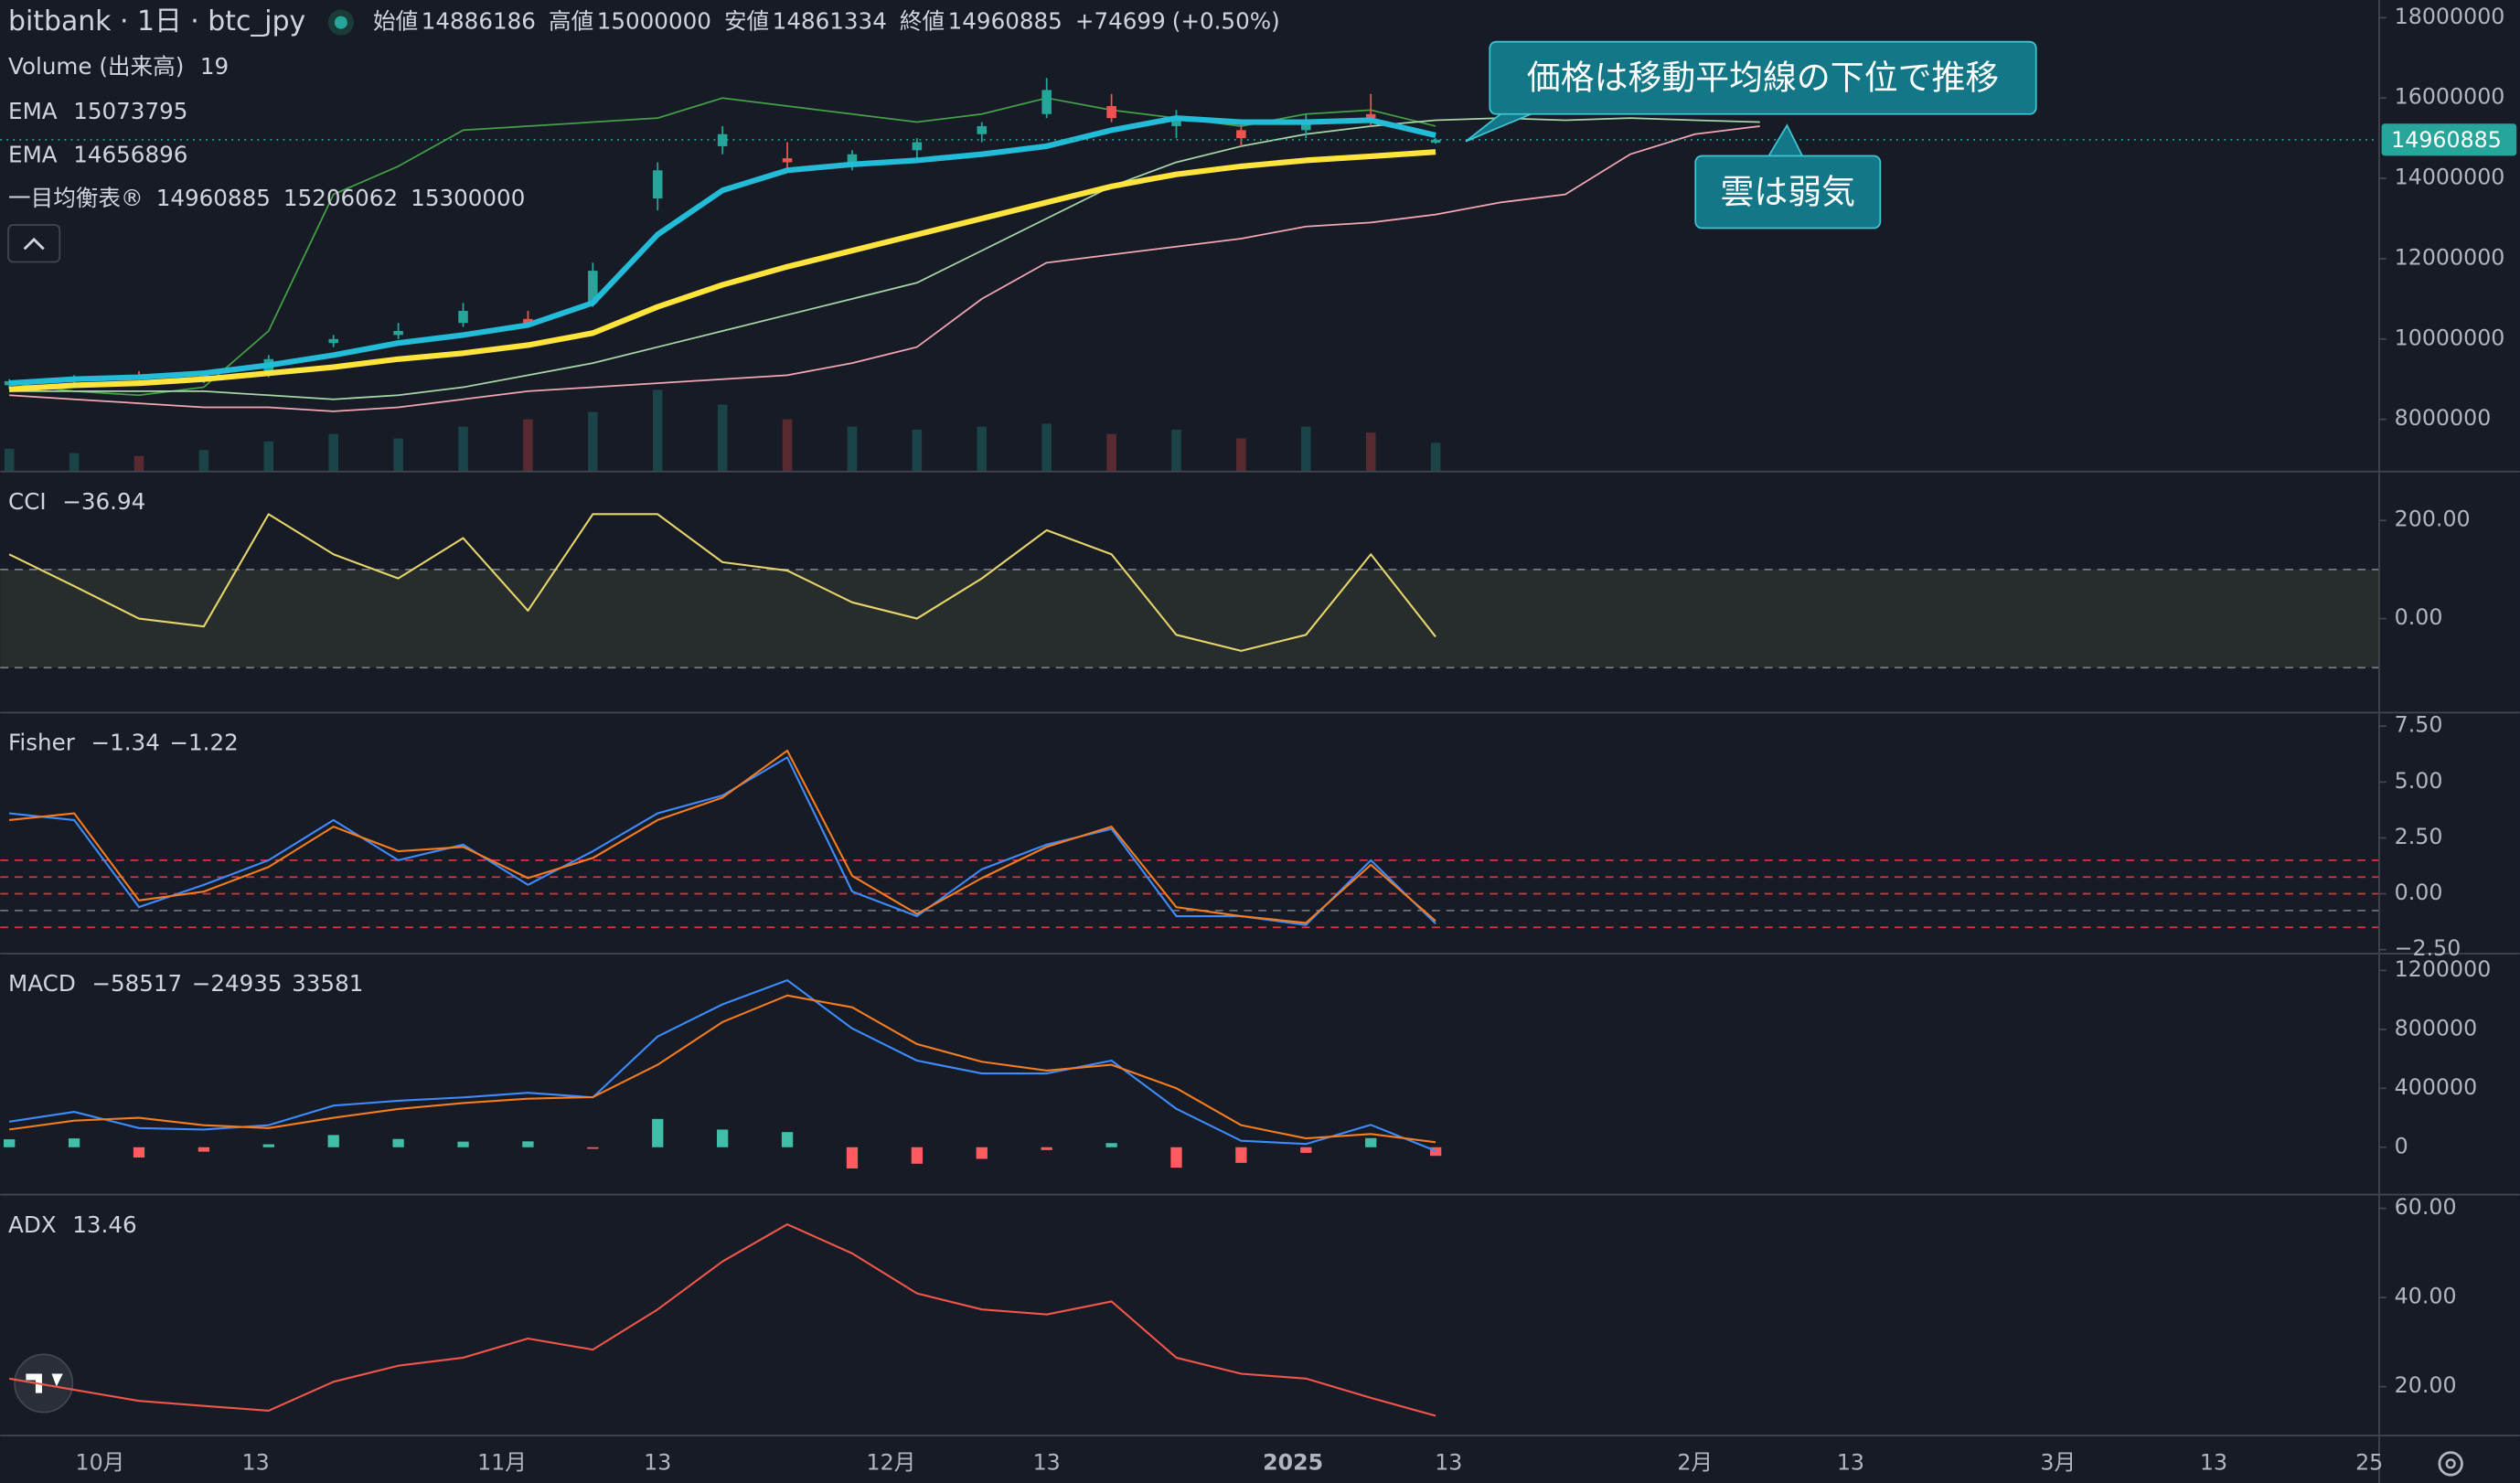  Describe the element at coordinates (1226, 21) in the screenshot. I see `change-percent: (+0.50%)` at that location.